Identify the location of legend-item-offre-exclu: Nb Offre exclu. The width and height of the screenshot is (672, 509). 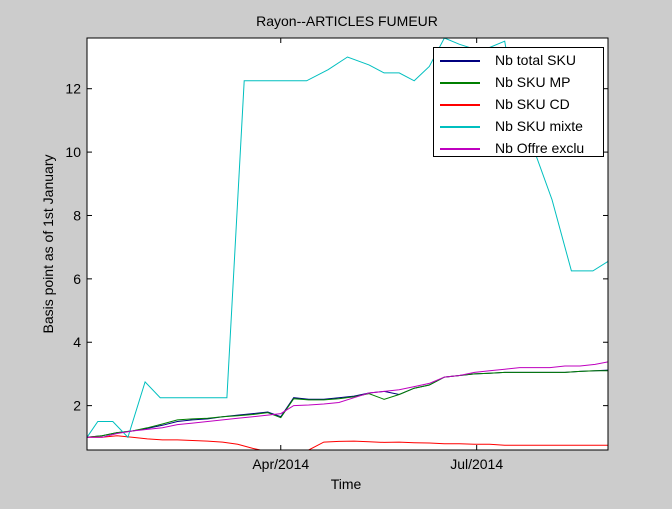
(519, 149).